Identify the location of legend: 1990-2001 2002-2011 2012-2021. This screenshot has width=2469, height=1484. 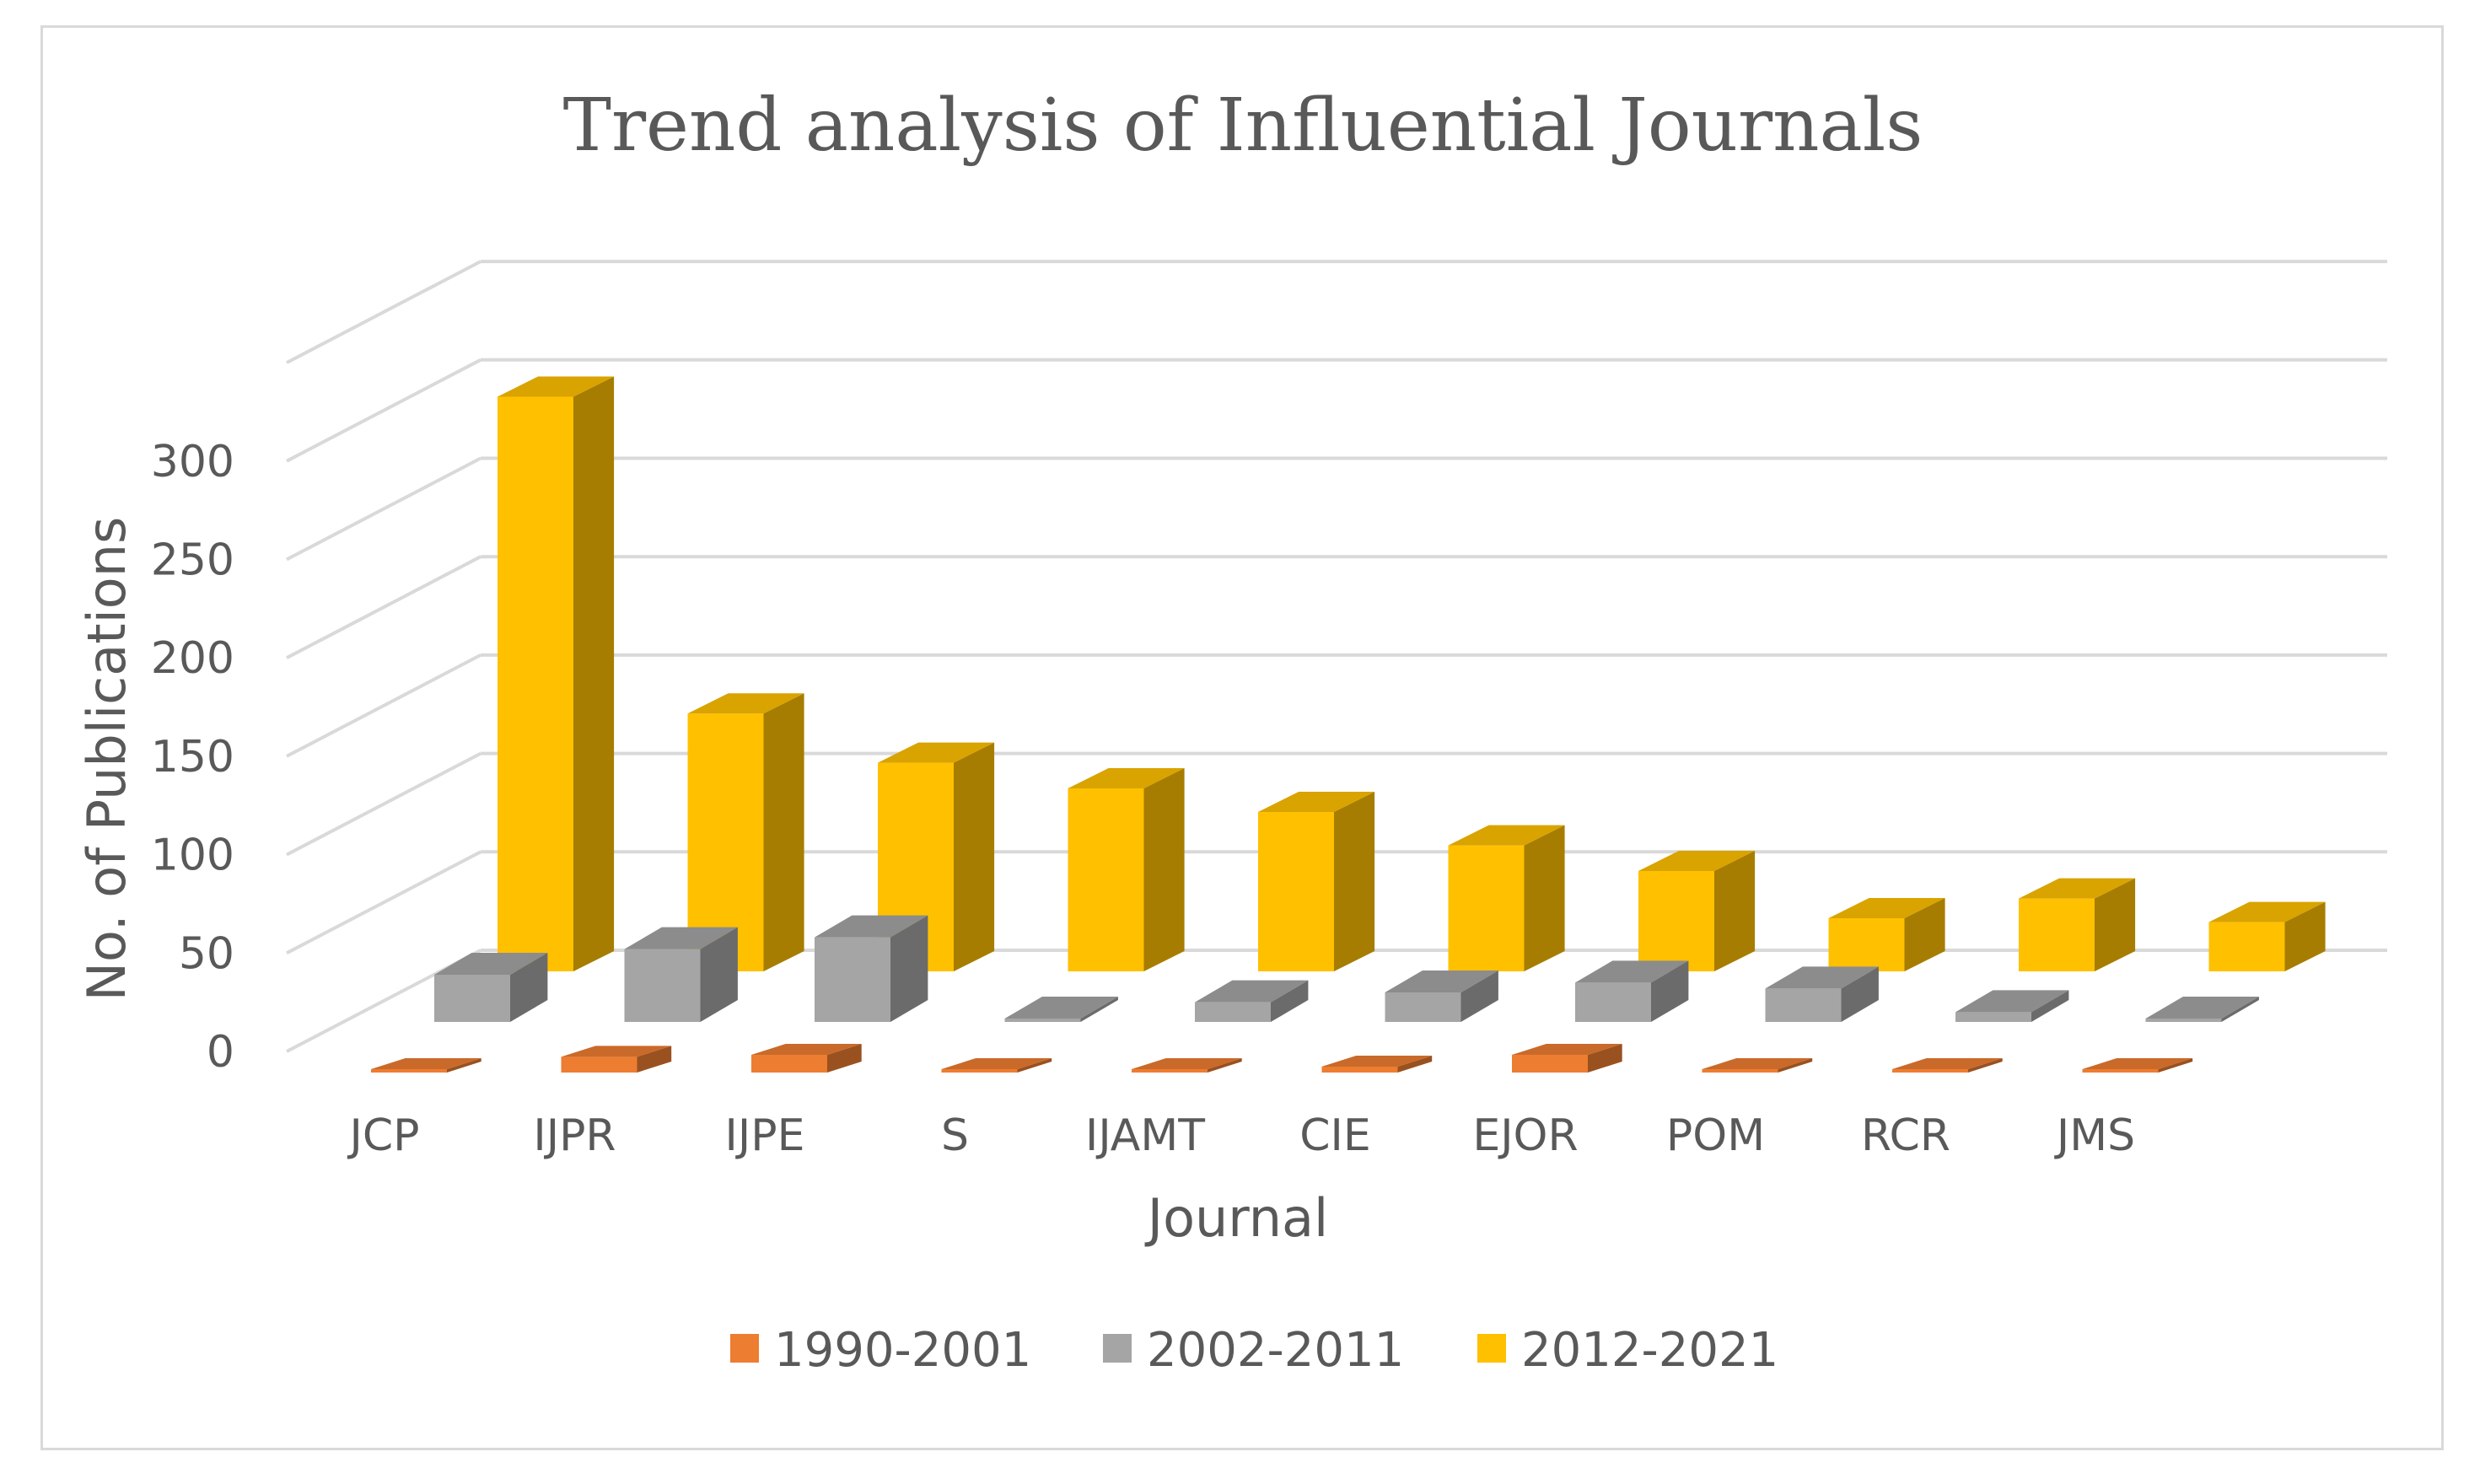
(1254, 1350).